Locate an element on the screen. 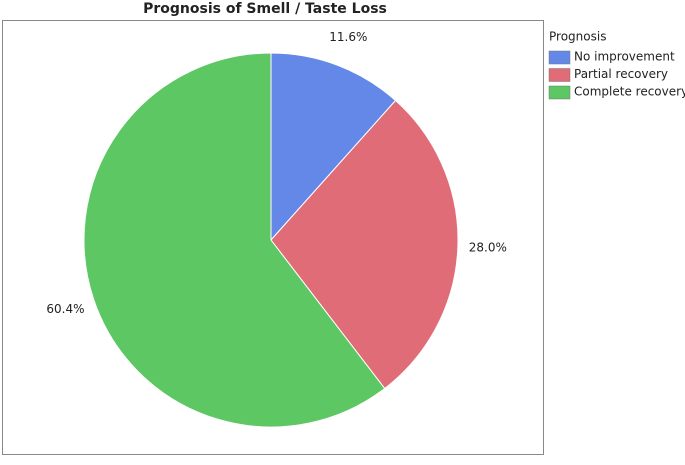  data-label: 28.0% is located at coordinates (488, 248).